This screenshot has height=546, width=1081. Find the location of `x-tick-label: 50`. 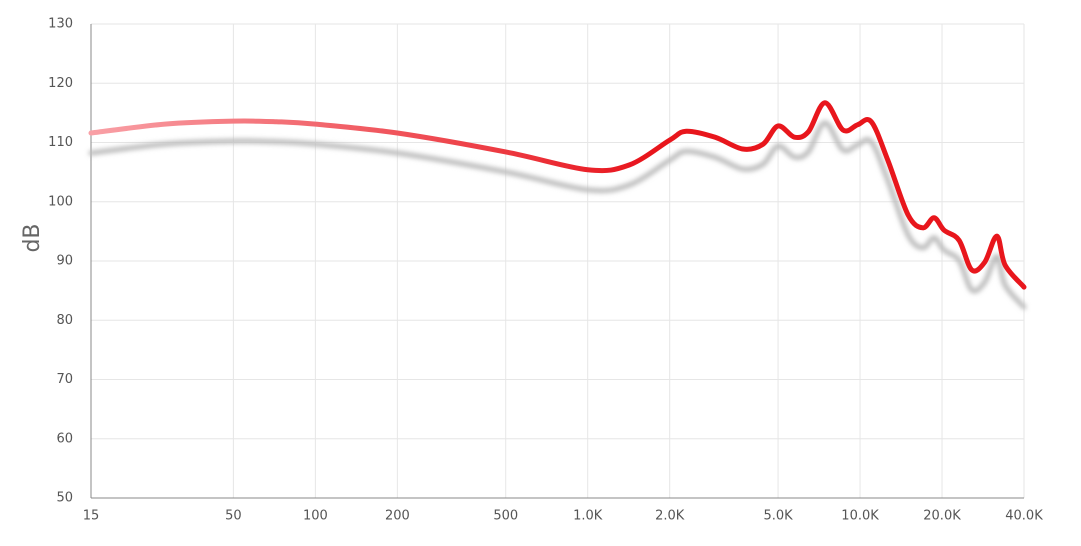

x-tick-label: 50 is located at coordinates (233, 516).